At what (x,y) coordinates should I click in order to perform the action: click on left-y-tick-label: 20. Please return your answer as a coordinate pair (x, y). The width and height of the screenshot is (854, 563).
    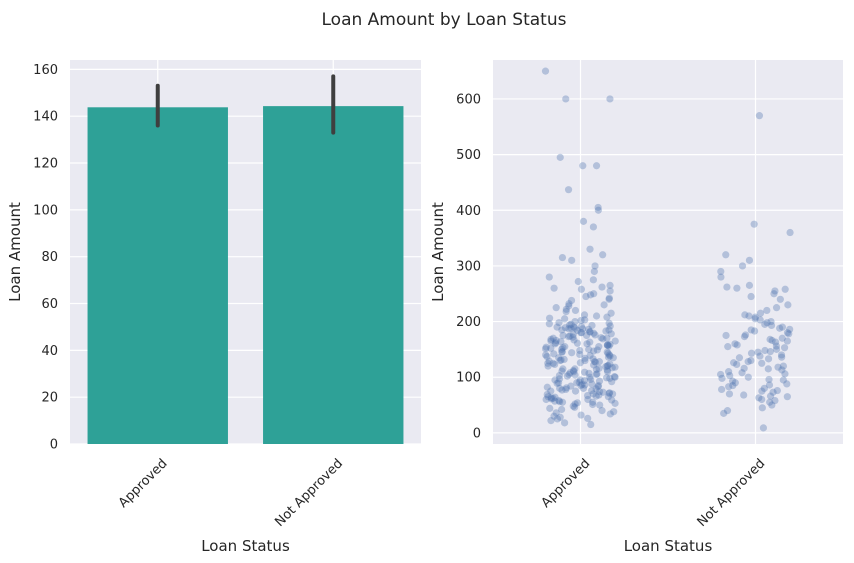
    Looking at the image, I should click on (49, 398).